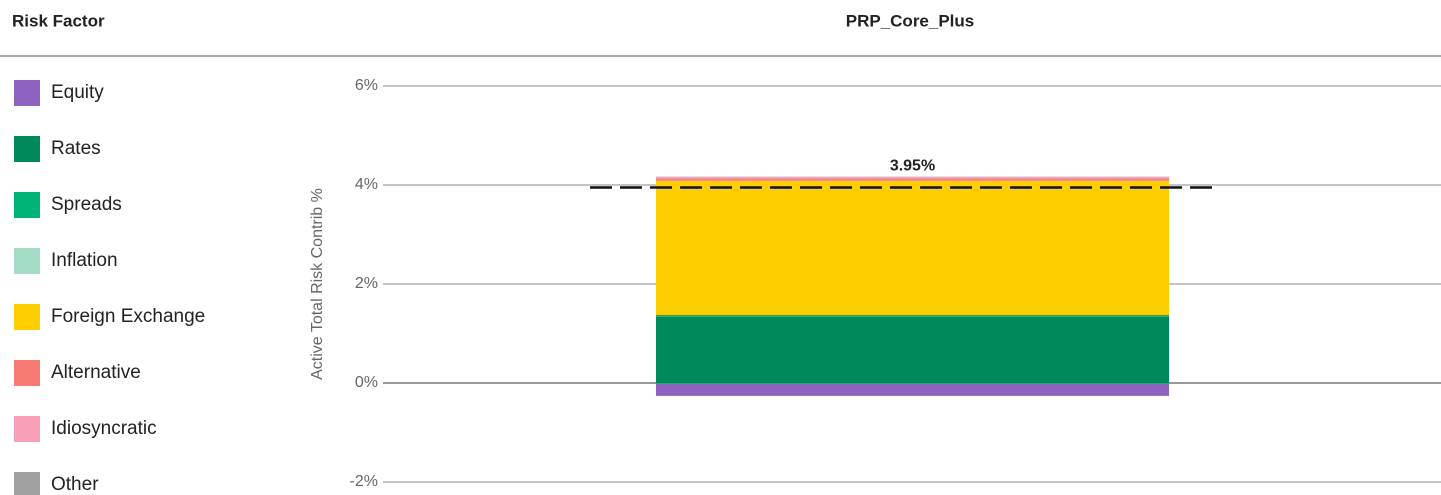 The height and width of the screenshot is (495, 1441). Describe the element at coordinates (75, 484) in the screenshot. I see `legend-label: Other` at that location.